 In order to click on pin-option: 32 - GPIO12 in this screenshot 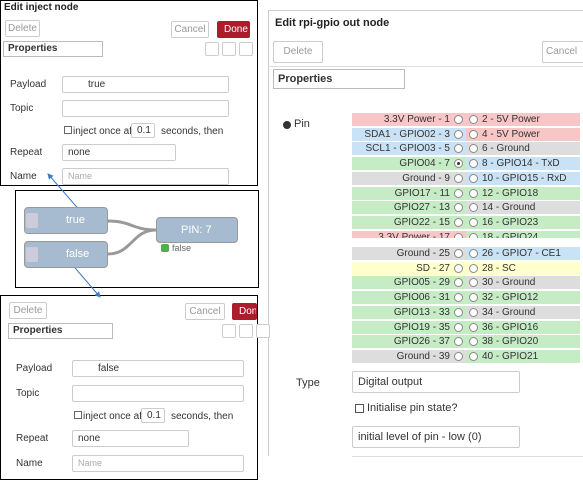, I will do `click(523, 298)`.